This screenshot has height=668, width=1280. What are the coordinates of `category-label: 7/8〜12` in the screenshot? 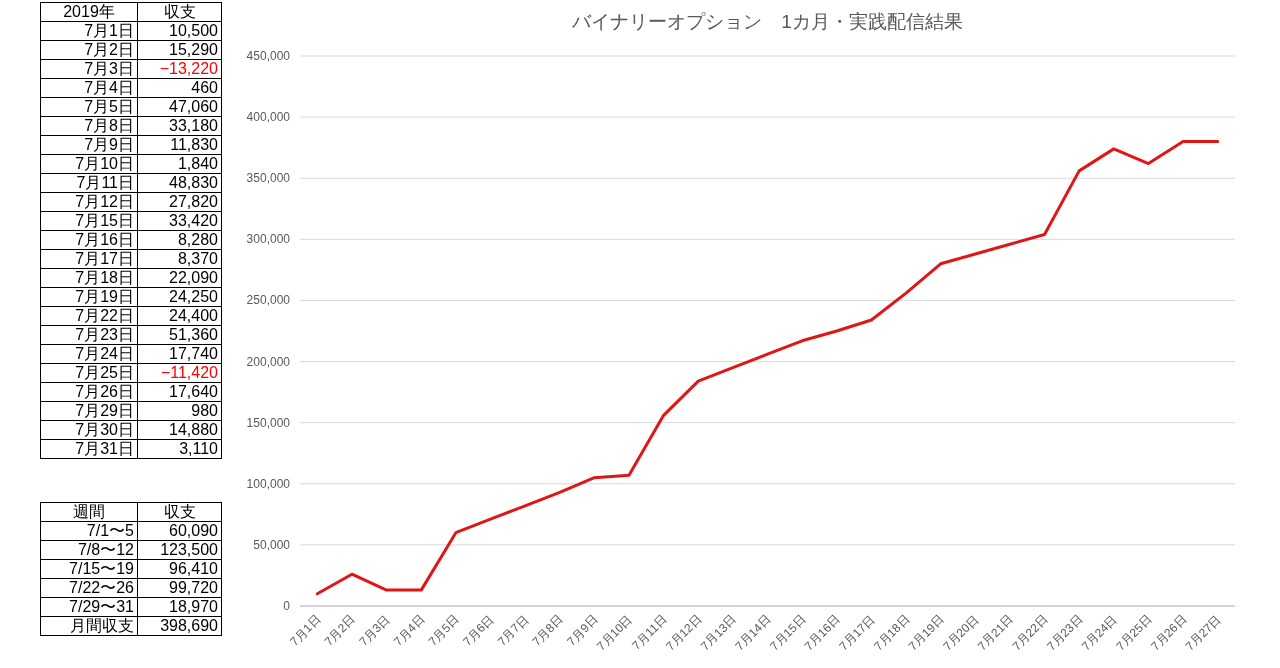 It's located at (89, 550).